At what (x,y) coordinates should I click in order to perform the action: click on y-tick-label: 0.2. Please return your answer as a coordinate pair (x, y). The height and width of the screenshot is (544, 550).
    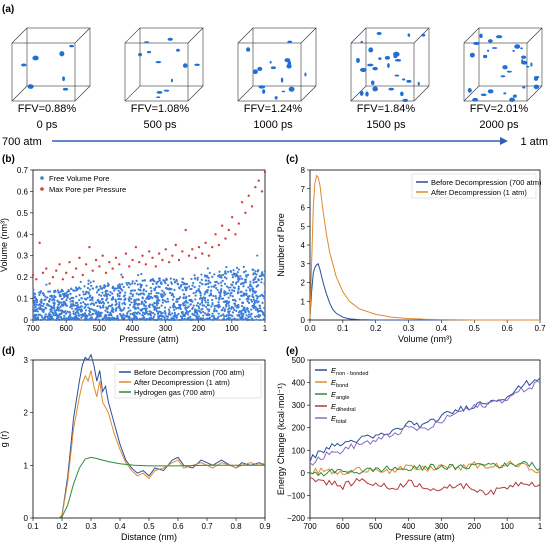
    Looking at the image, I should click on (23, 277).